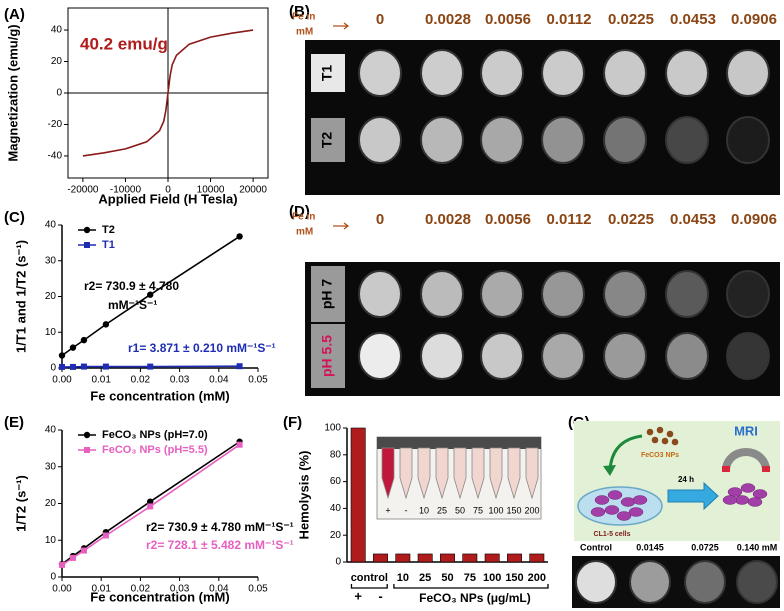  I want to click on panel-label: (C), so click(14, 217).